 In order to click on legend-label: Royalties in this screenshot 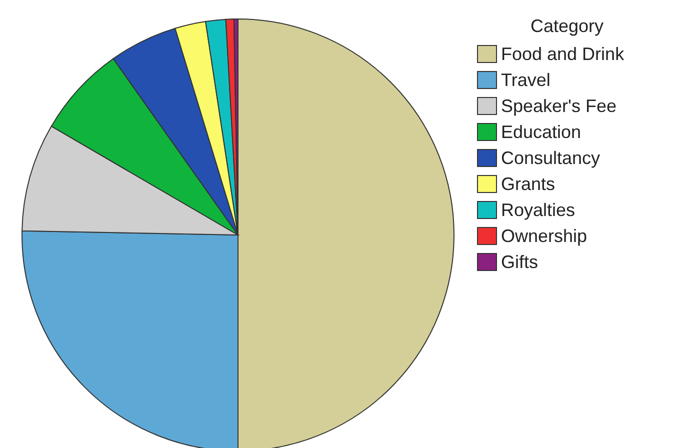, I will do `click(538, 210)`.